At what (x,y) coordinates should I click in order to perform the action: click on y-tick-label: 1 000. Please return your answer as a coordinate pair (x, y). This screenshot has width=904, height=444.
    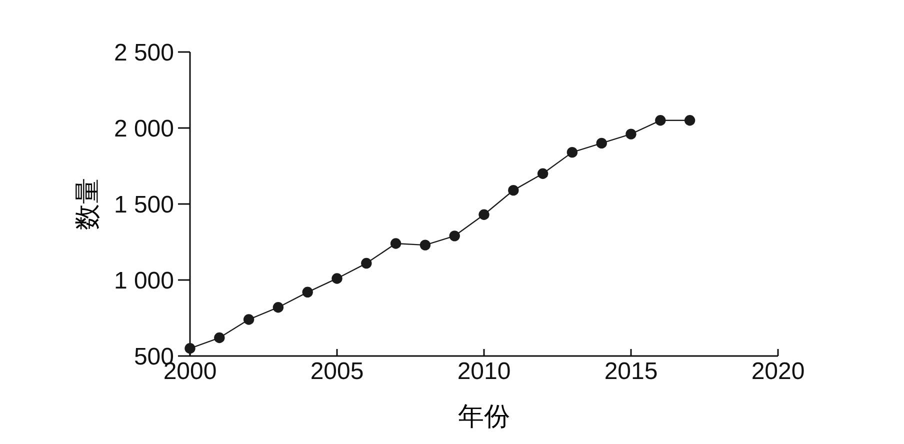
    Looking at the image, I should click on (144, 280).